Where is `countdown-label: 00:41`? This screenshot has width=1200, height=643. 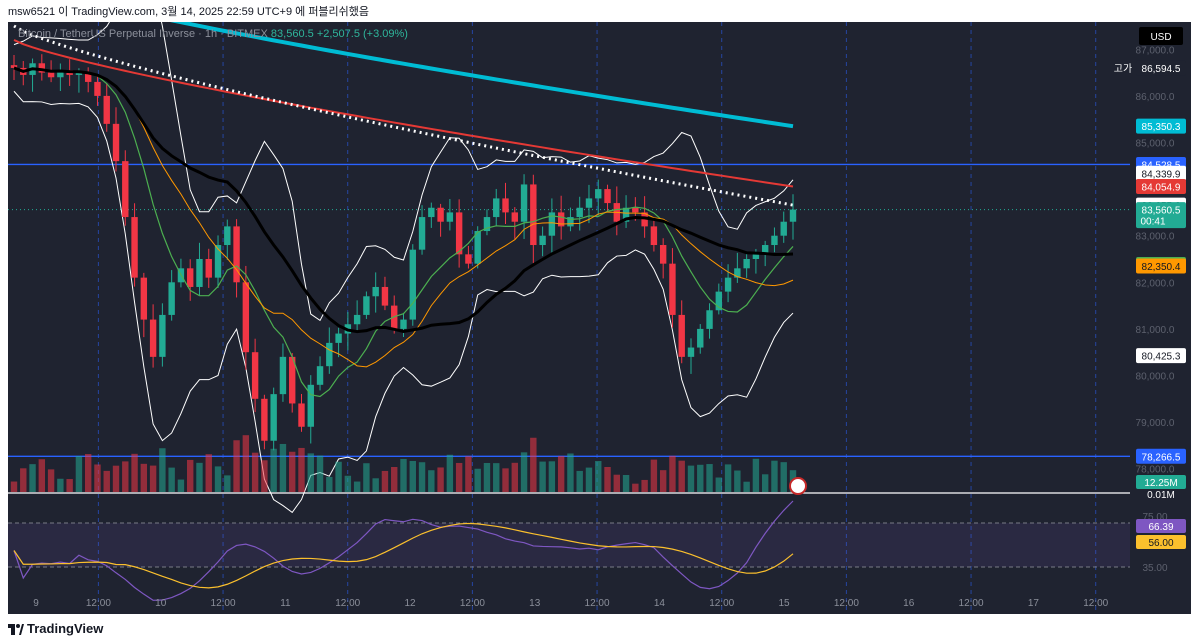
countdown-label: 00:41 is located at coordinates (1152, 222).